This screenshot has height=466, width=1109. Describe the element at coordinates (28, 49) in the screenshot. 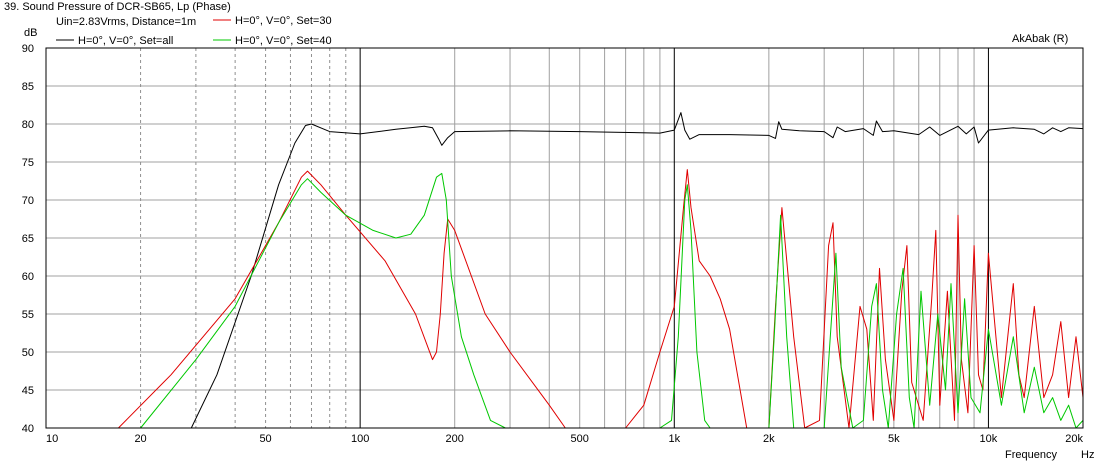

I see `y-tick-label: 90` at that location.